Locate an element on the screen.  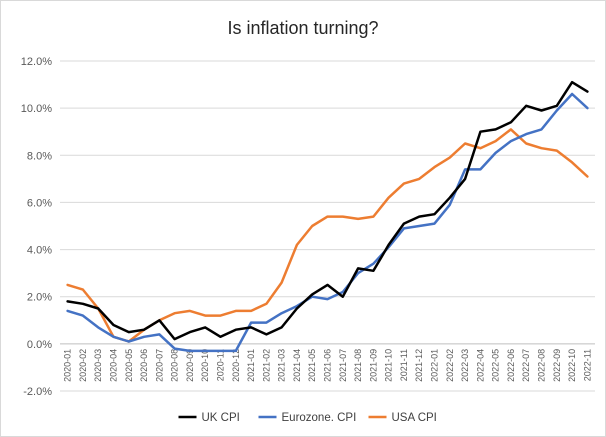
x-tick-label: 2022-04 is located at coordinates (480, 365).